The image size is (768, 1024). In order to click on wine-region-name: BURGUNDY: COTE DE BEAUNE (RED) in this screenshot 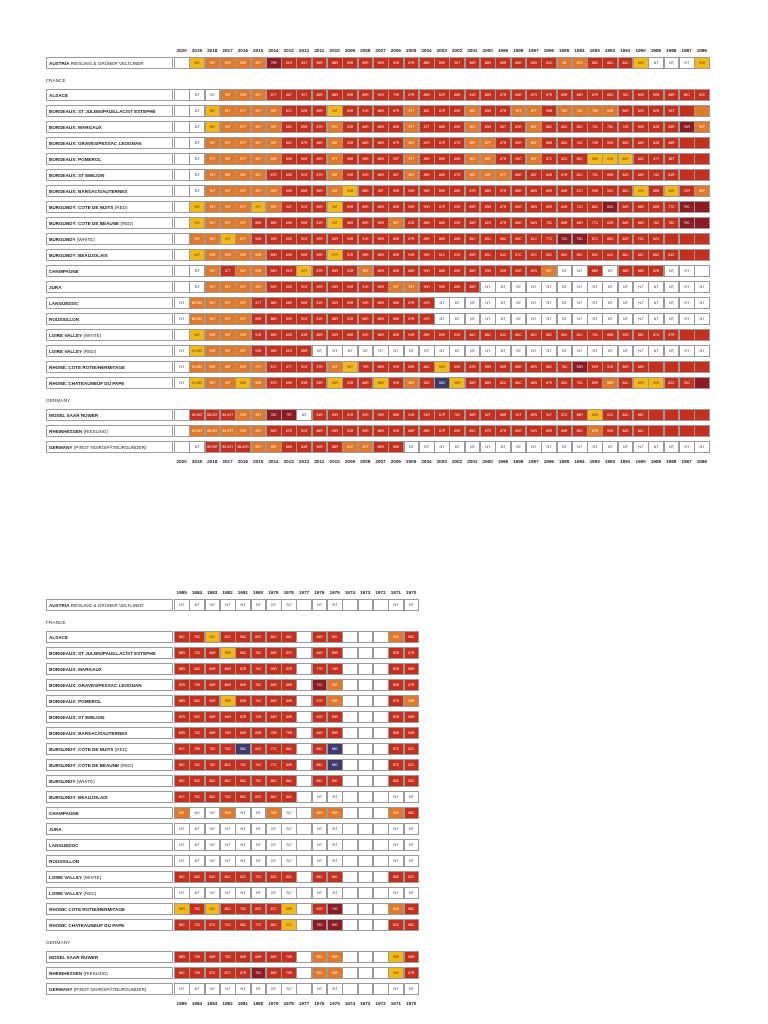, I will do `click(109, 765)`.